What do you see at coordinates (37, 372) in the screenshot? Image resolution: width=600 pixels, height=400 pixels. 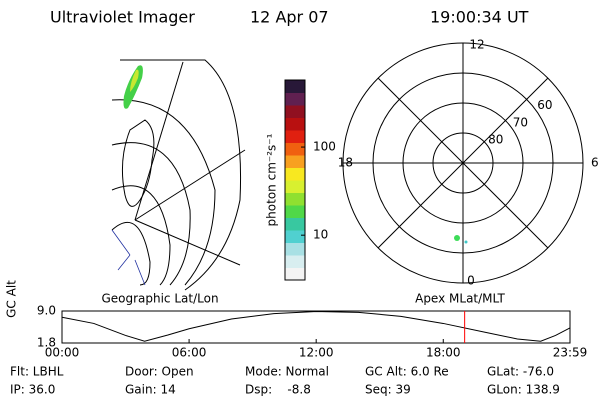 I see `info-field: Flt: LBHL` at bounding box center [37, 372].